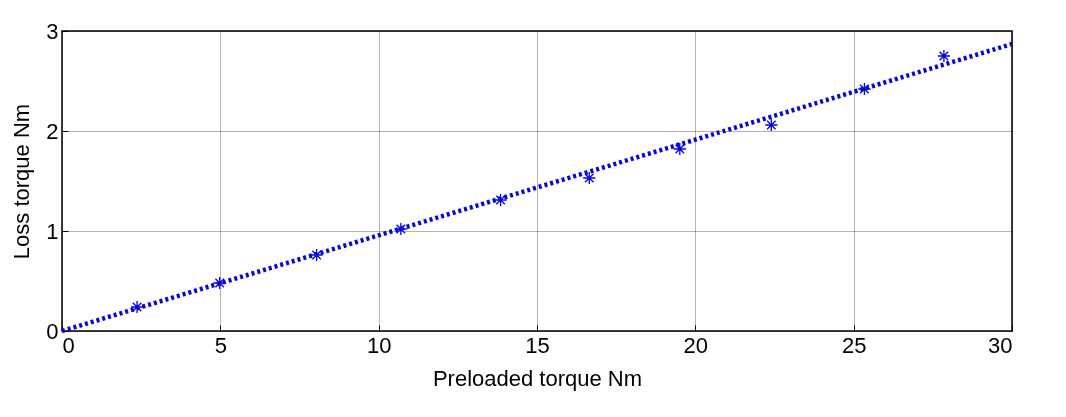 The image size is (1066, 417). What do you see at coordinates (68, 345) in the screenshot?
I see `x-tick-label: 0` at bounding box center [68, 345].